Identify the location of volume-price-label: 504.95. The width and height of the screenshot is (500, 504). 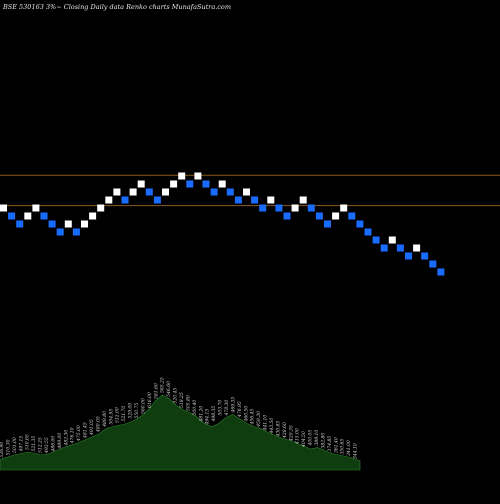
(111, 417).